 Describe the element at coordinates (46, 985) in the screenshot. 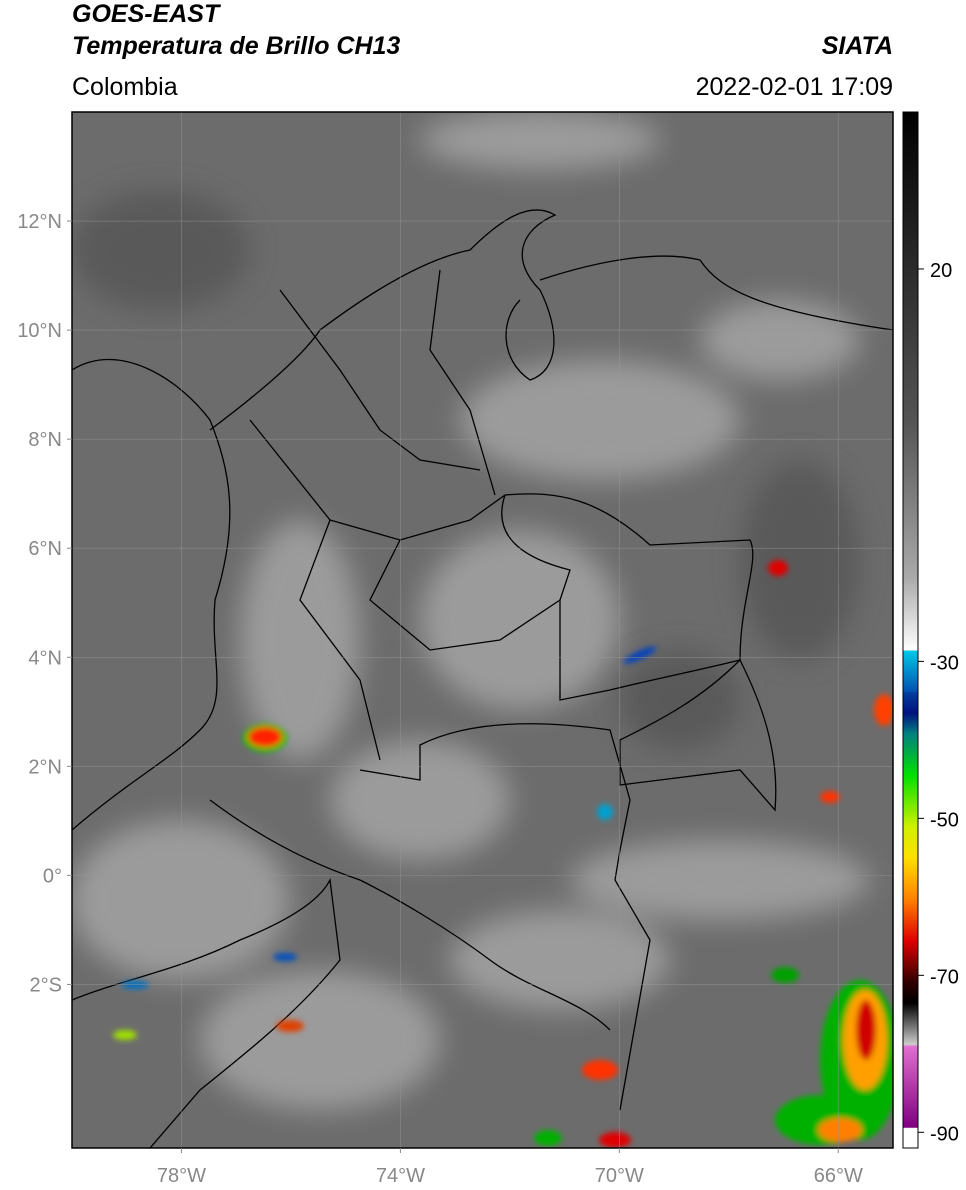

I see `y-tick-label: 2°S` at that location.